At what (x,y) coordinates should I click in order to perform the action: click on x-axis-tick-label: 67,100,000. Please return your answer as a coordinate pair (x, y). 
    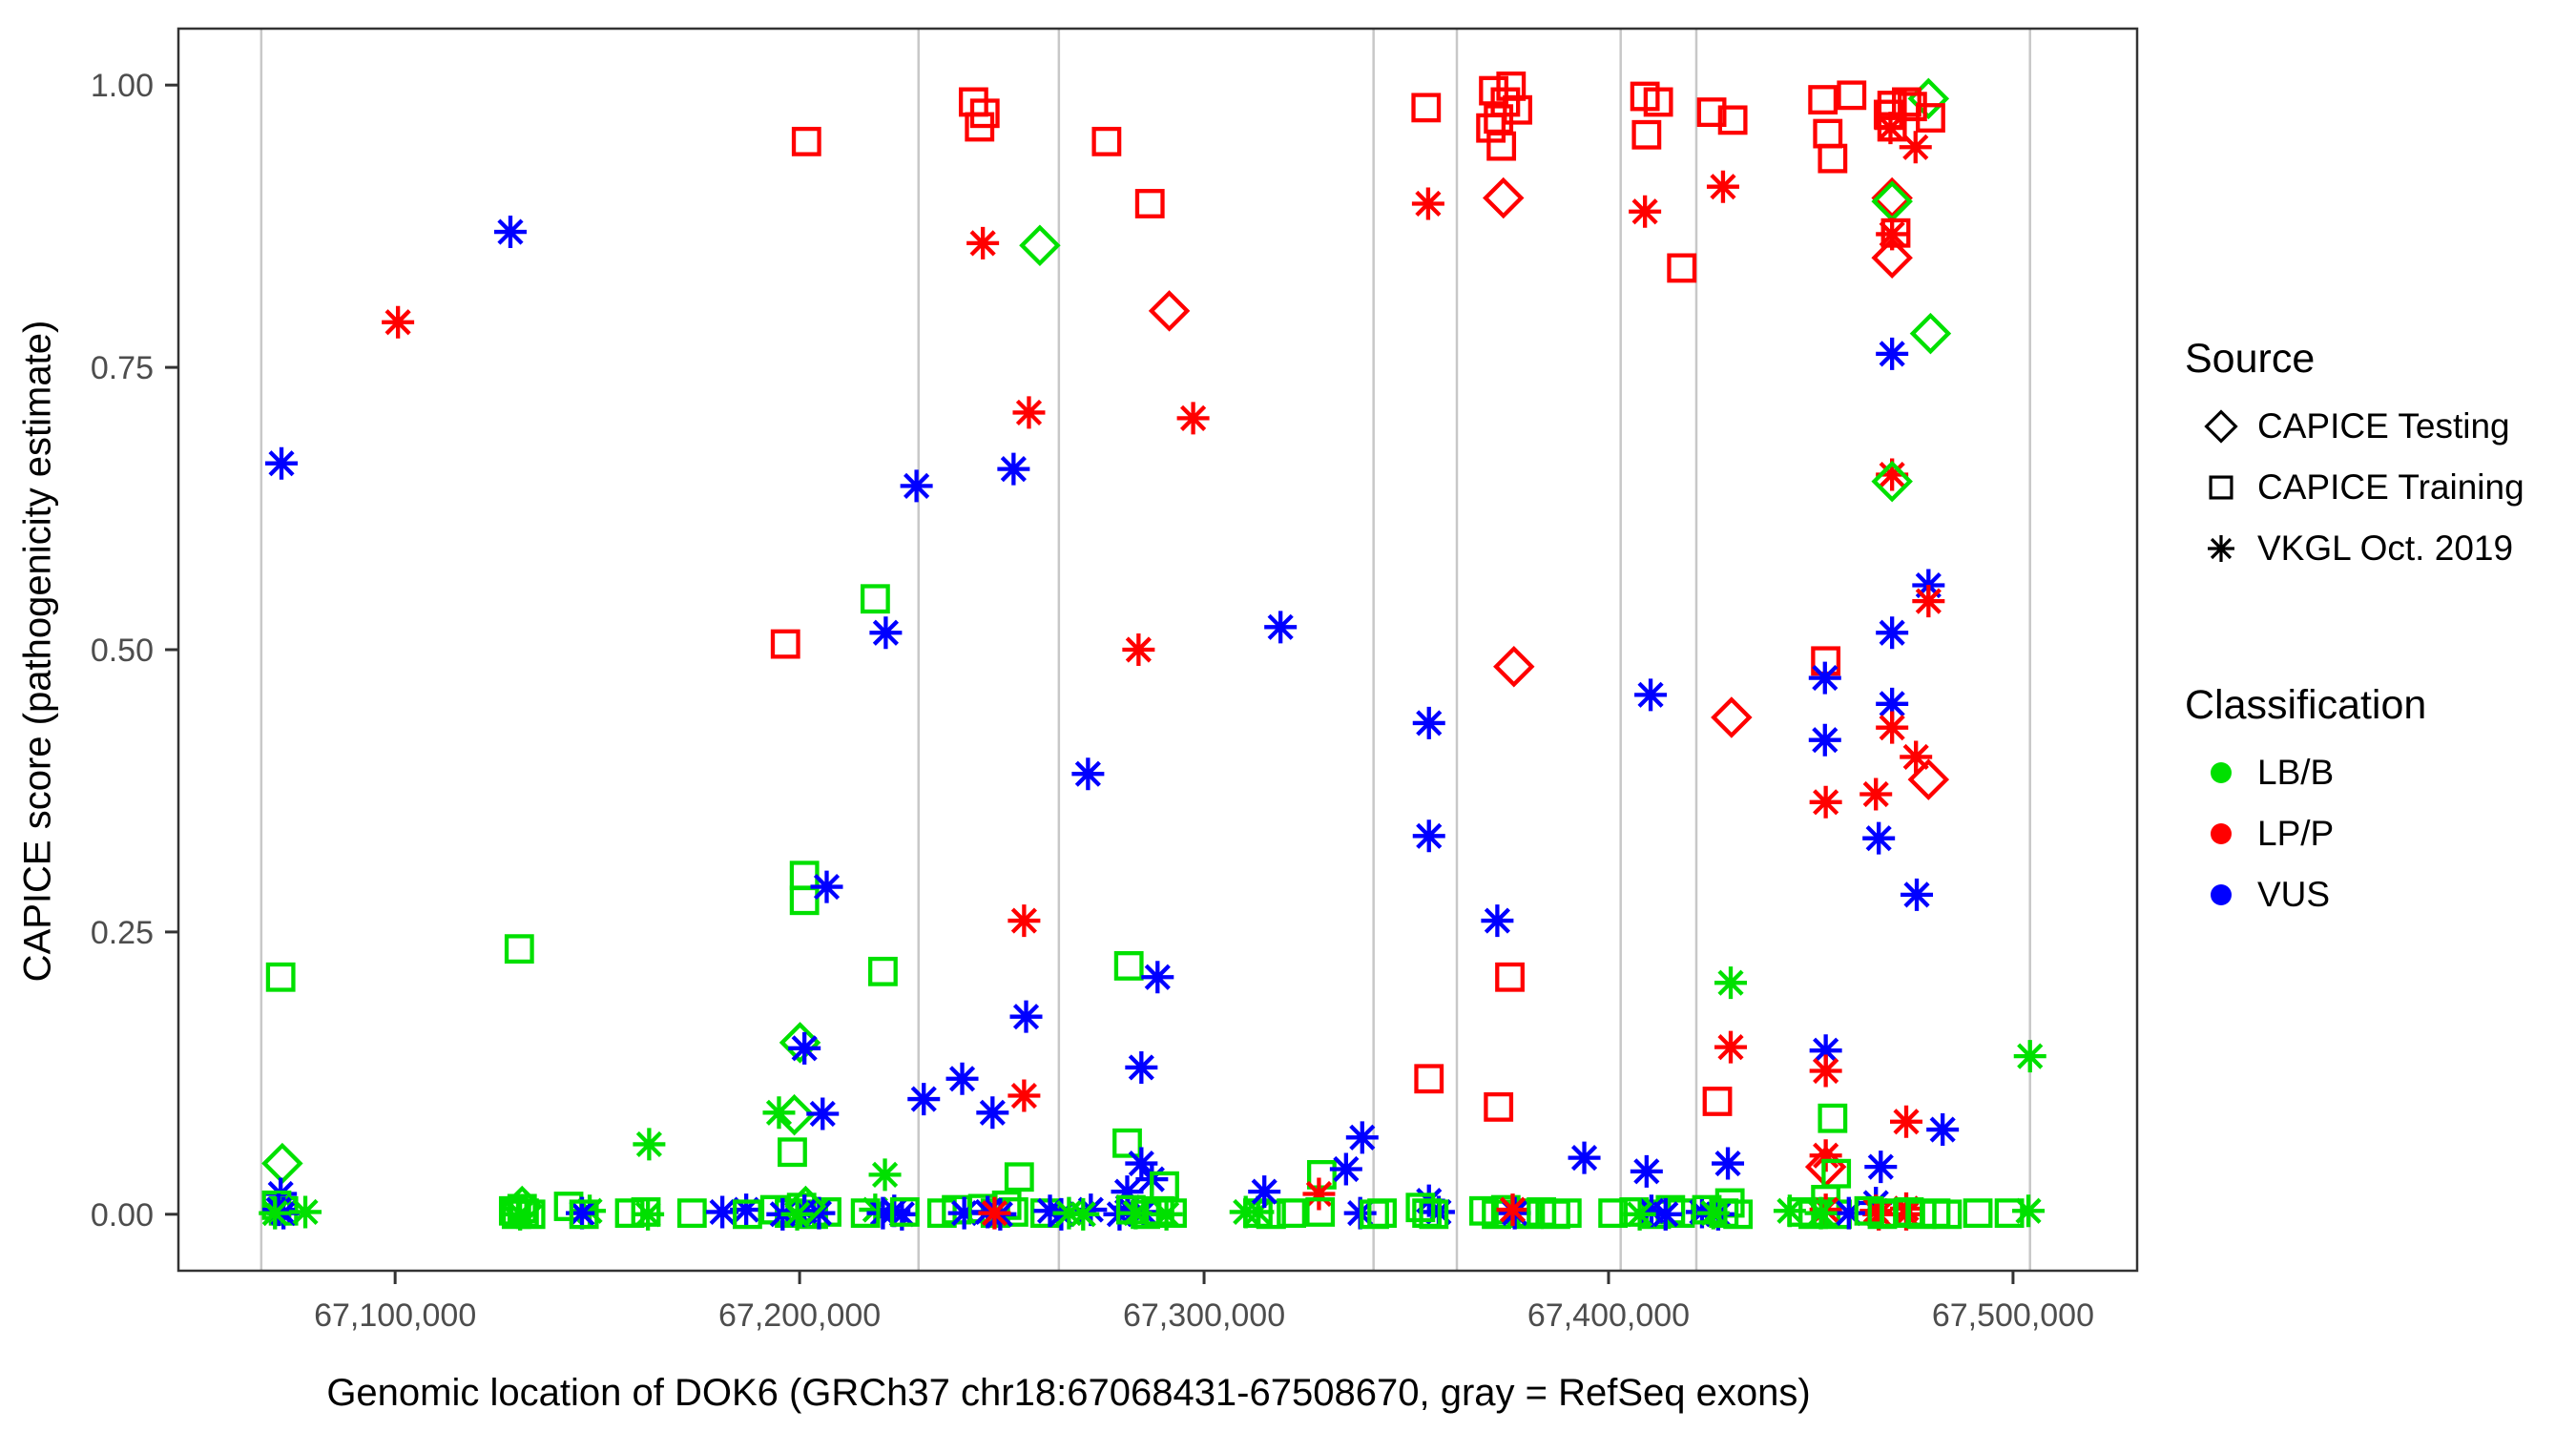
    Looking at the image, I should click on (395, 1315).